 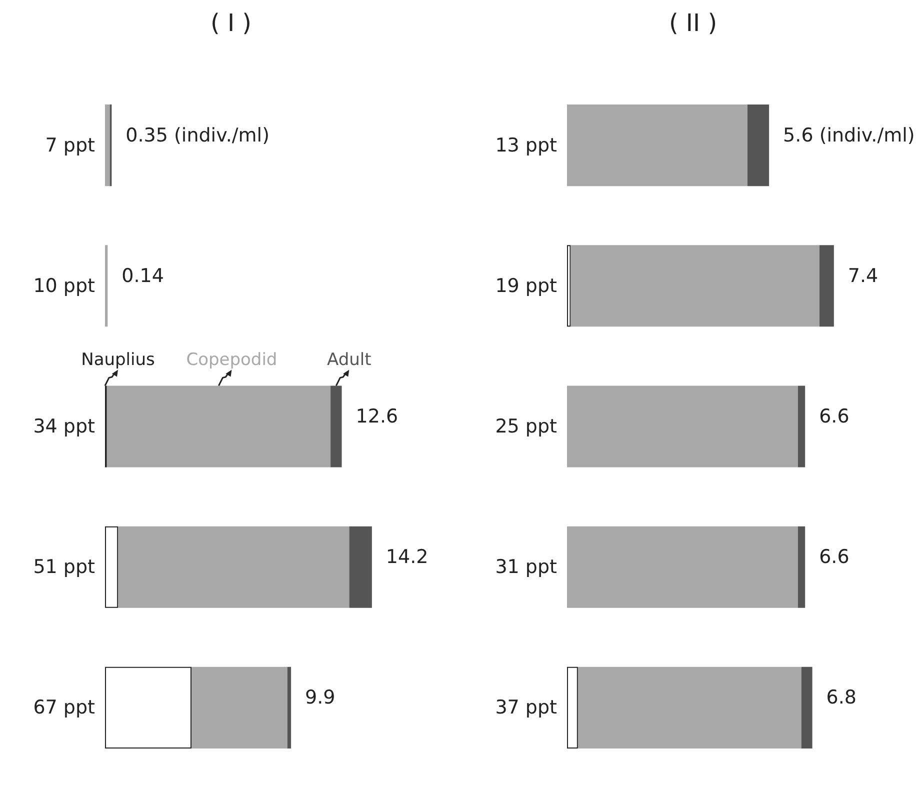 What do you see at coordinates (143, 275) in the screenshot?
I see `annotation: 0.14` at bounding box center [143, 275].